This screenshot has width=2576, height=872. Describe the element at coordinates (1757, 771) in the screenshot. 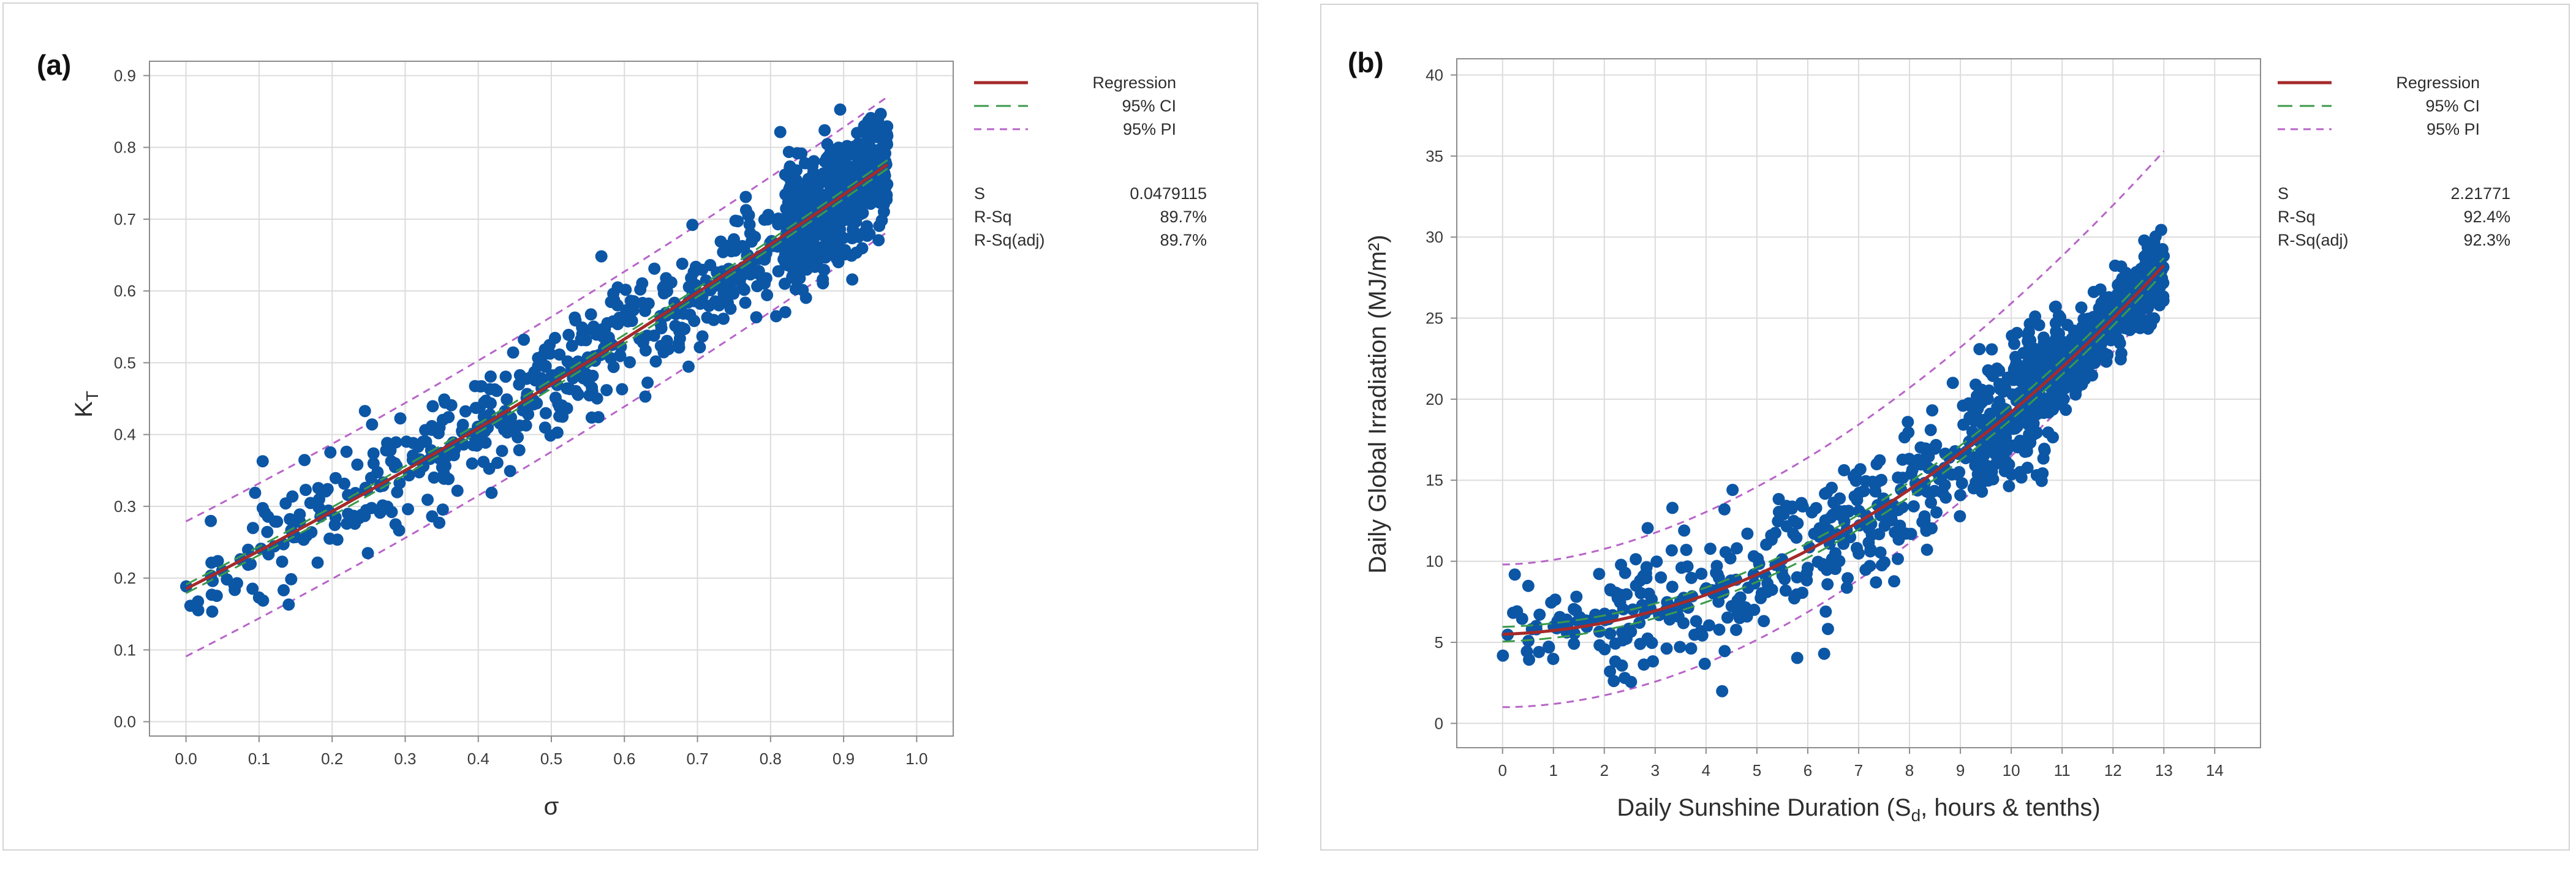

I see `x-tick-label: 5` at that location.